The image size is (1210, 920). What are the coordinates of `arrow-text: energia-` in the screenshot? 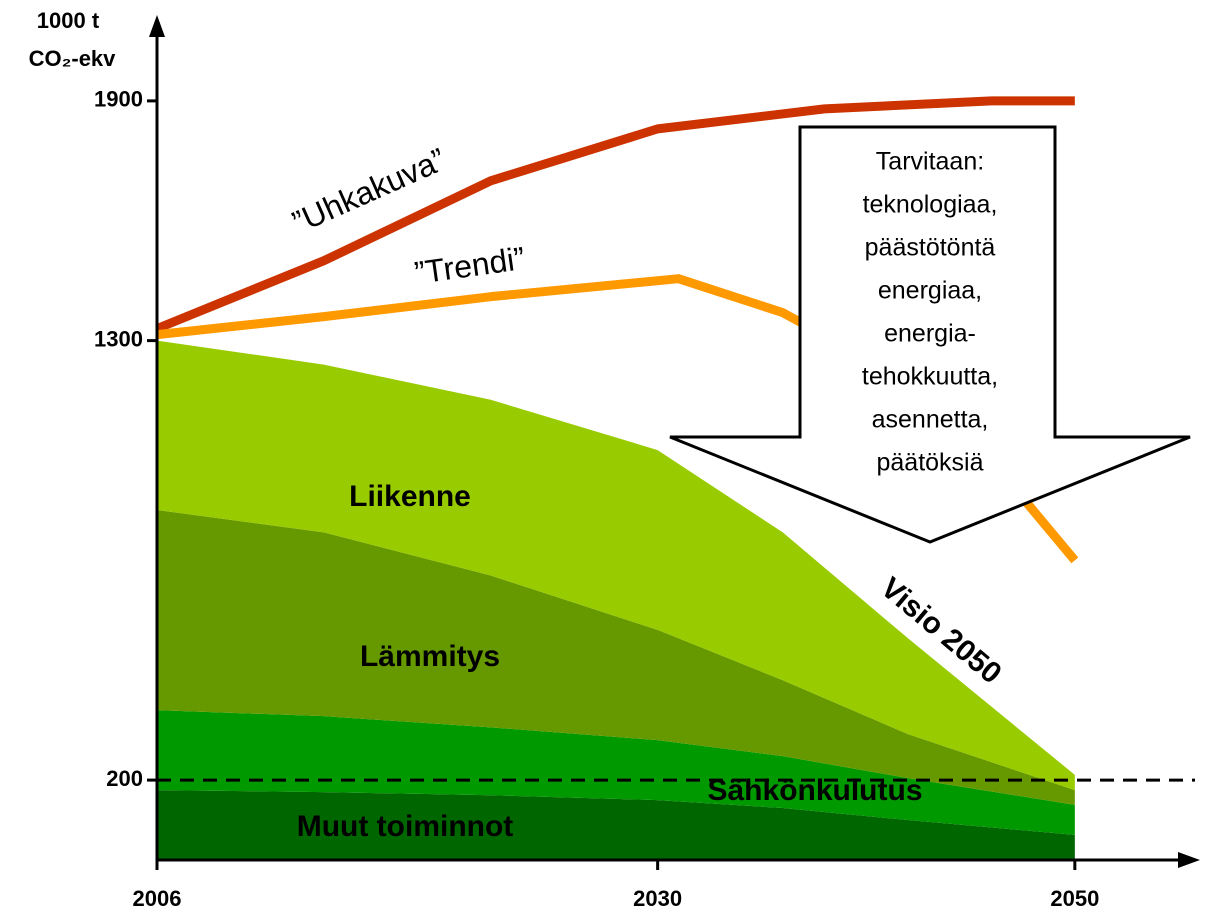 It's located at (930, 334).